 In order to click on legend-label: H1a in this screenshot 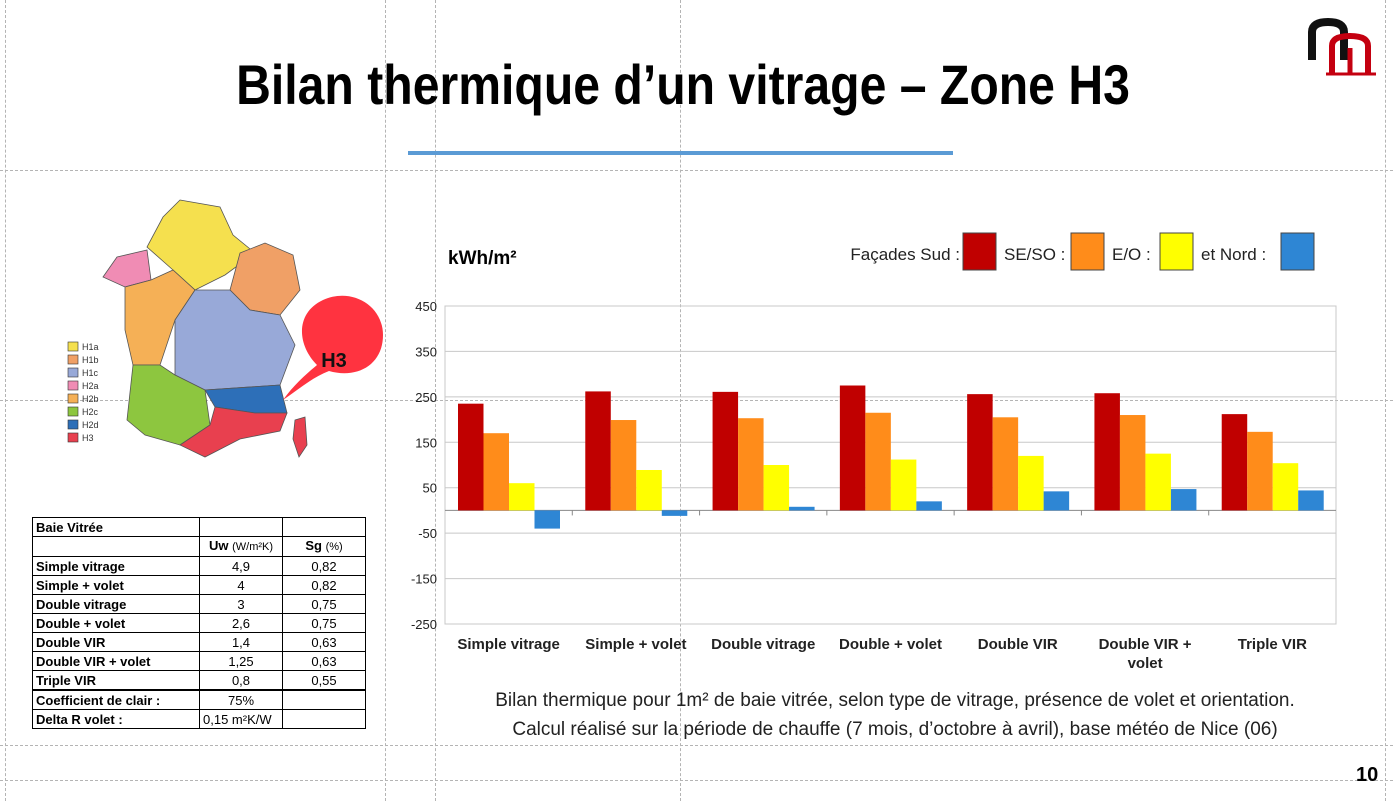, I will do `click(90, 347)`.